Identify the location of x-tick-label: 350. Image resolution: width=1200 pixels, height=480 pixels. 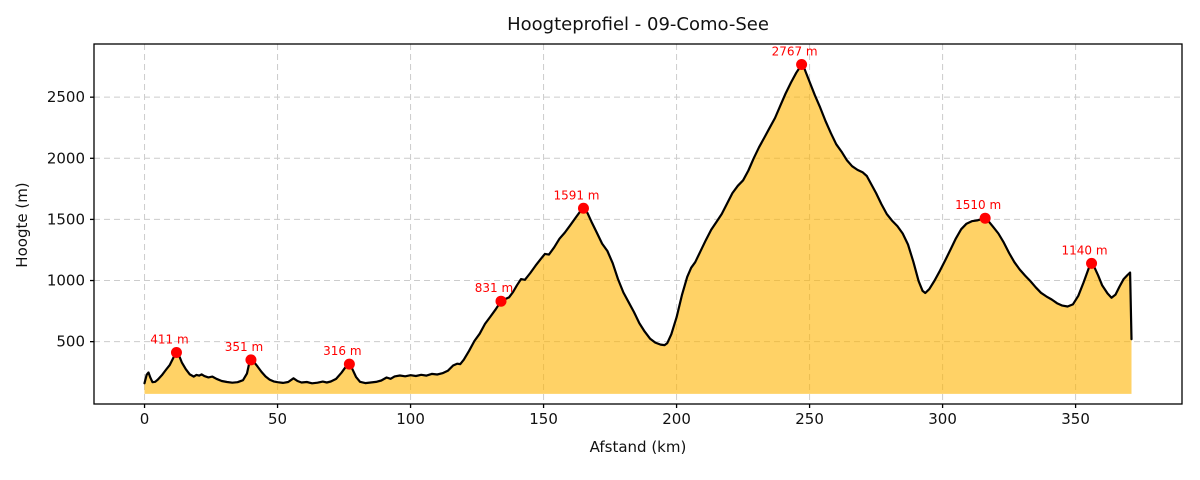
(1075, 419).